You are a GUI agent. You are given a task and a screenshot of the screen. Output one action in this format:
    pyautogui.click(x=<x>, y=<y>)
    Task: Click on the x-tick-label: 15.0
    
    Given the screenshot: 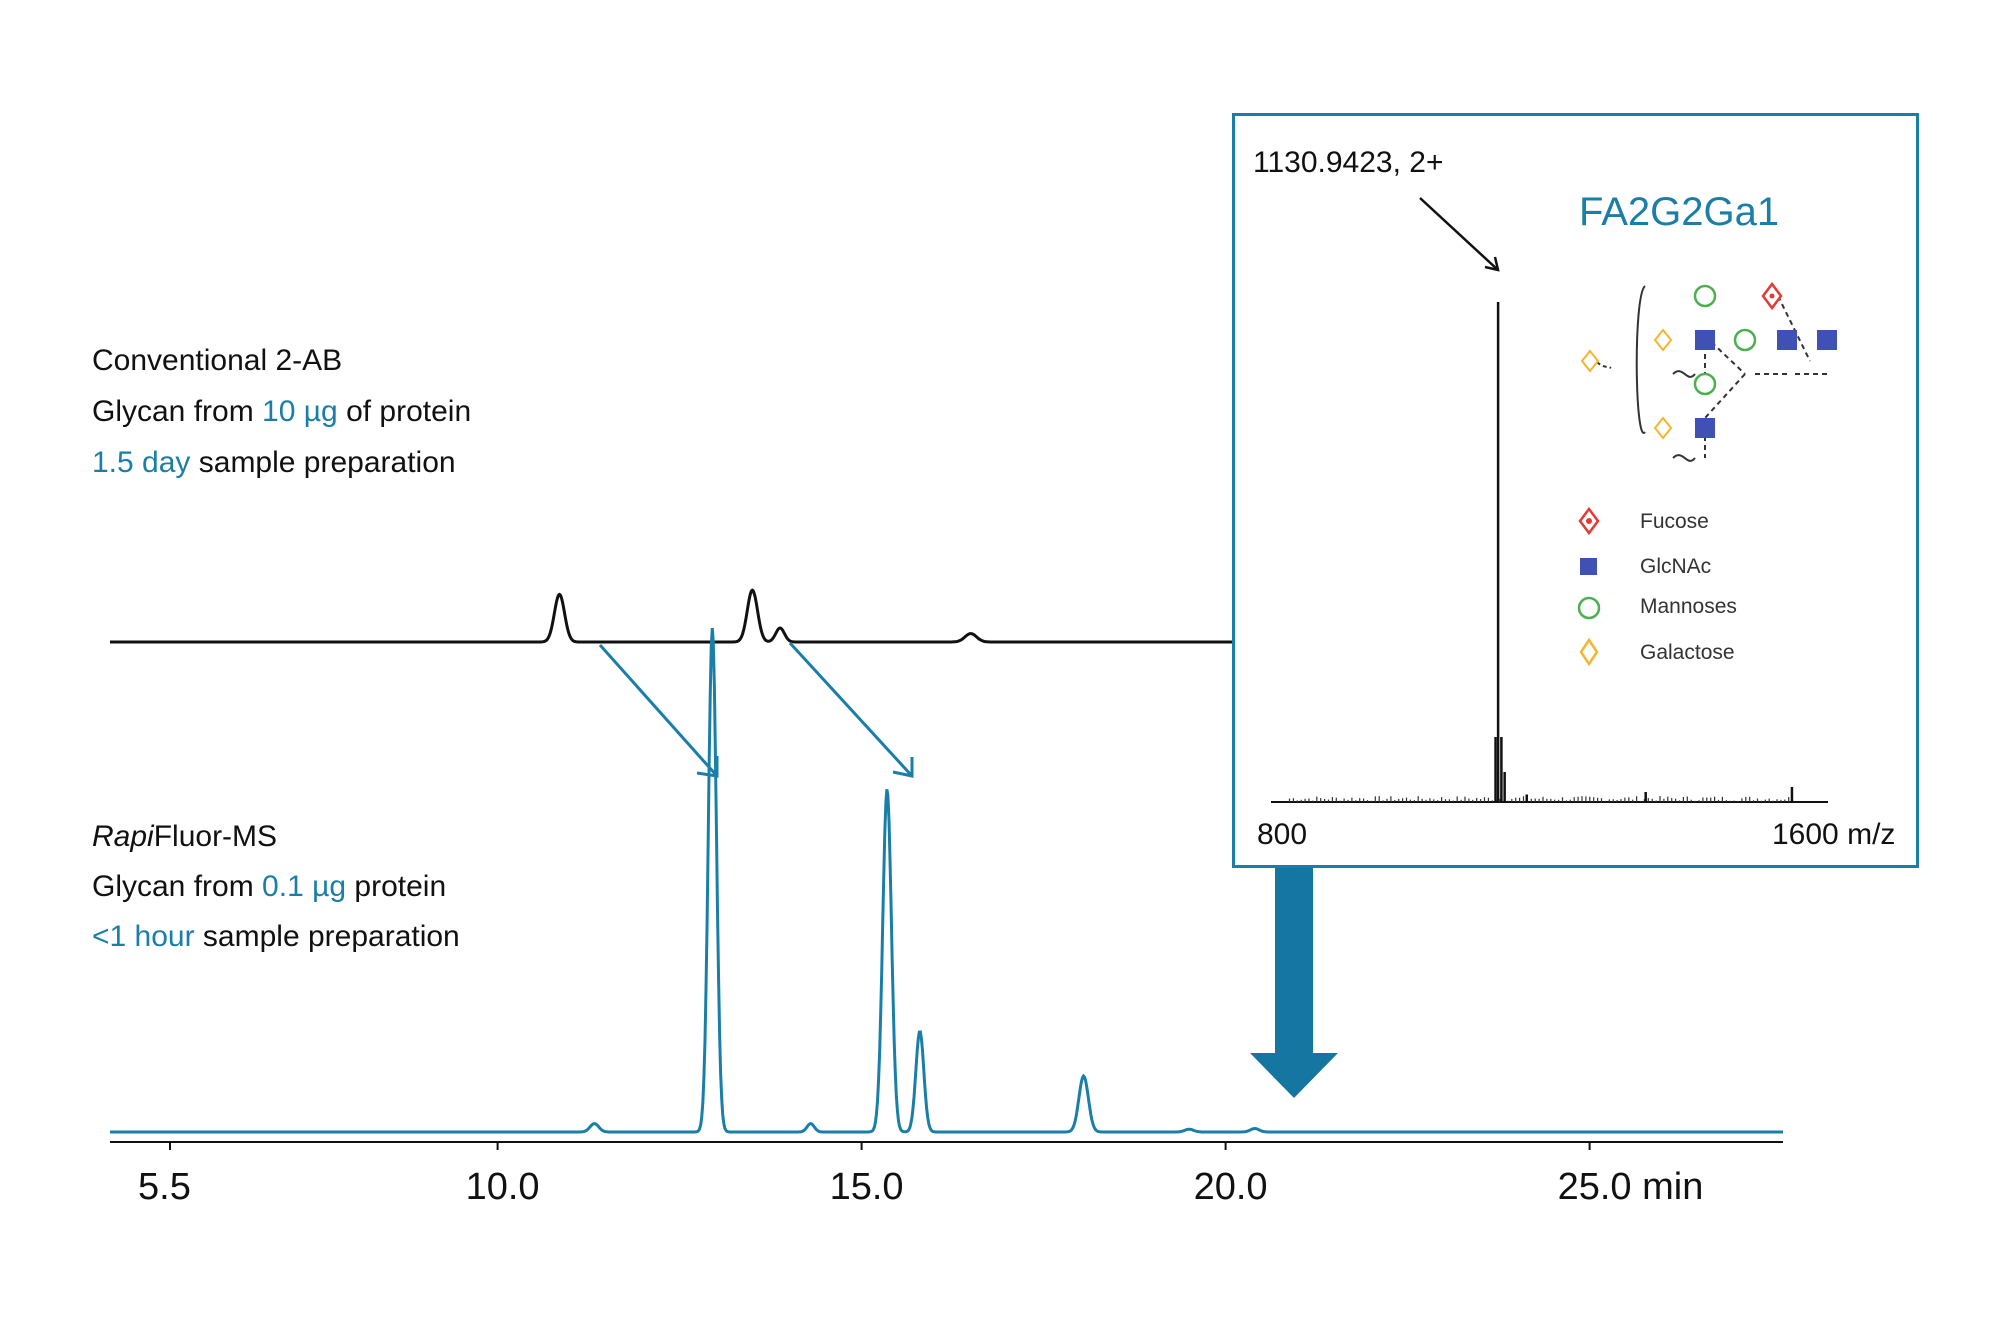 What is the action you would take?
    pyautogui.click(x=866, y=1187)
    